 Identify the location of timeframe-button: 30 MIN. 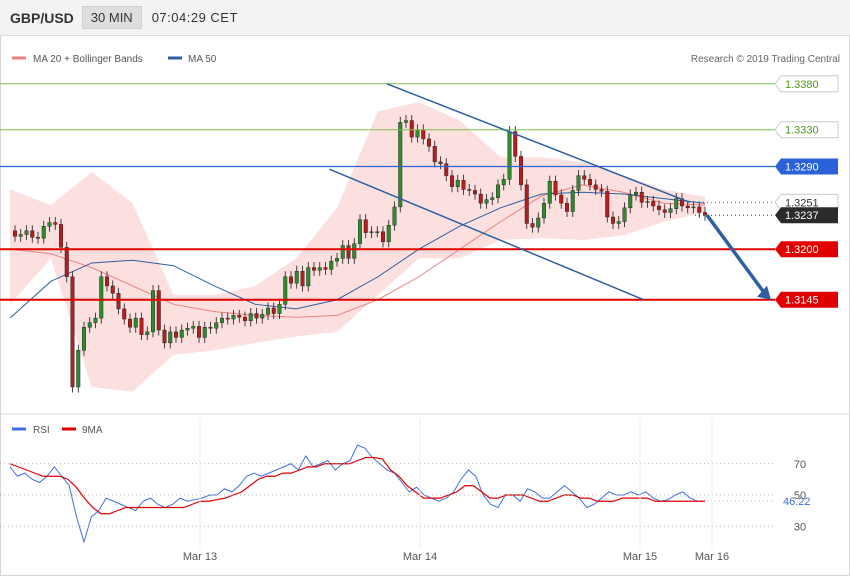
(111, 17).